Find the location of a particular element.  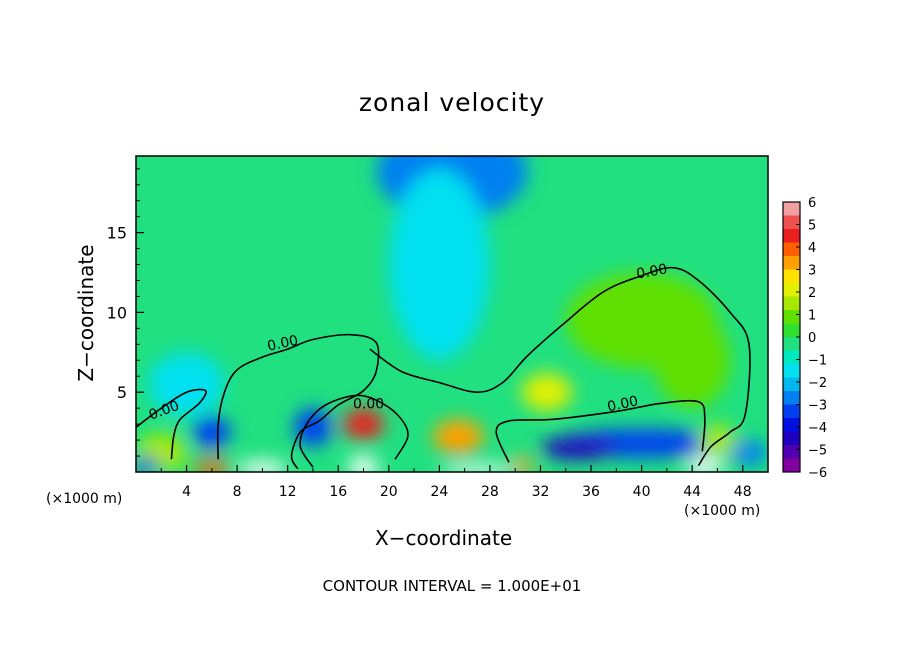

colorbar-tick-label: 5 is located at coordinates (812, 226).